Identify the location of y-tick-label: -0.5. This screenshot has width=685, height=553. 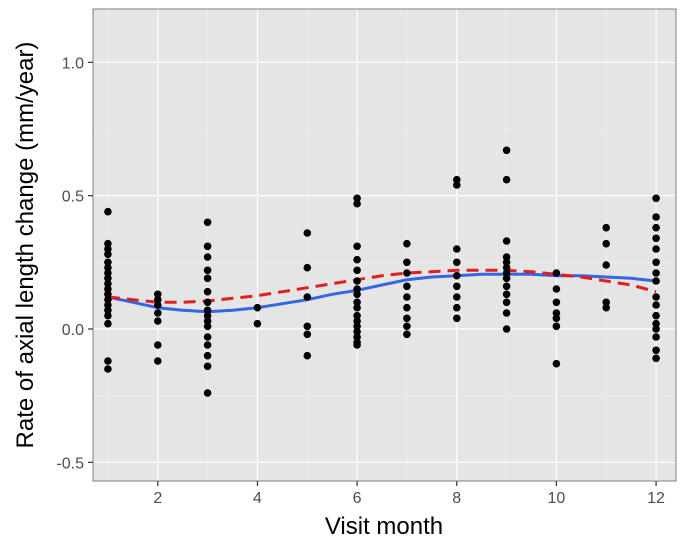
(70, 463).